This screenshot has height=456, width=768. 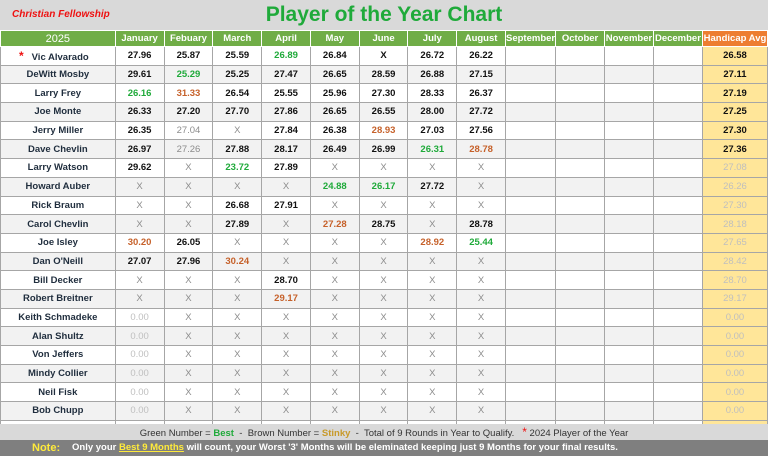 What do you see at coordinates (334, 224) in the screenshot?
I see `score-cell: 27.28` at bounding box center [334, 224].